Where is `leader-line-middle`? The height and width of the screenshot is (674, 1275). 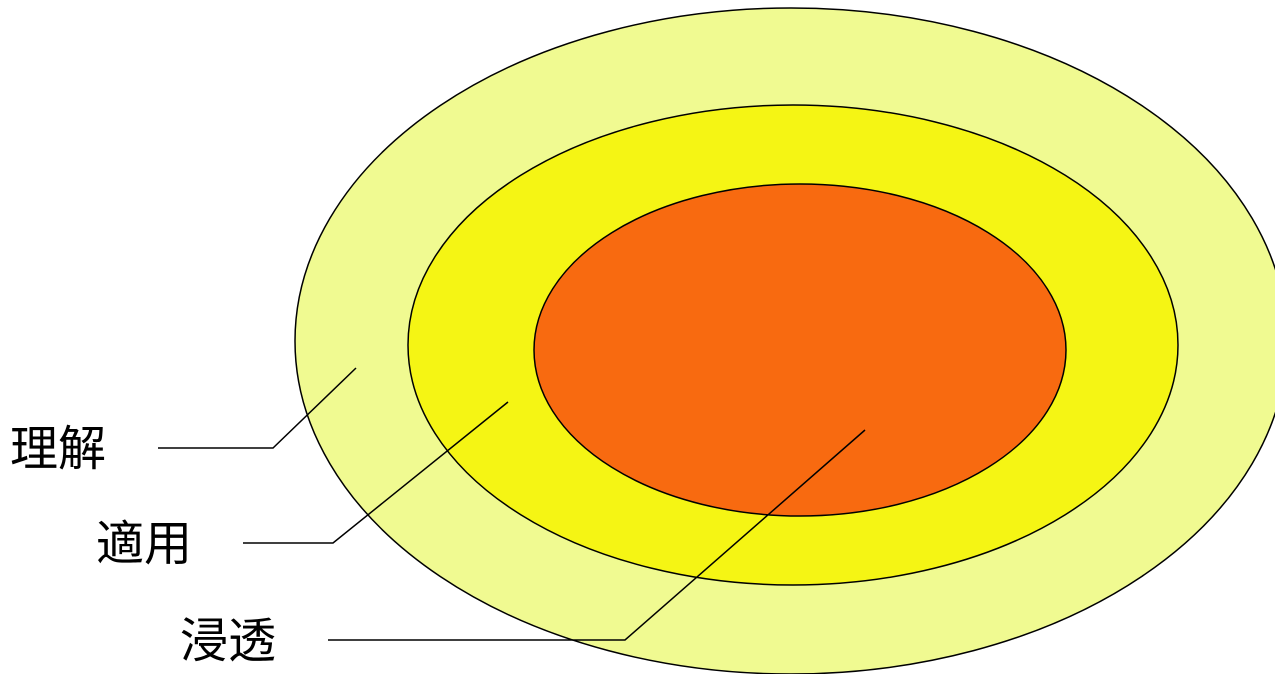 leader-line-middle is located at coordinates (376, 472).